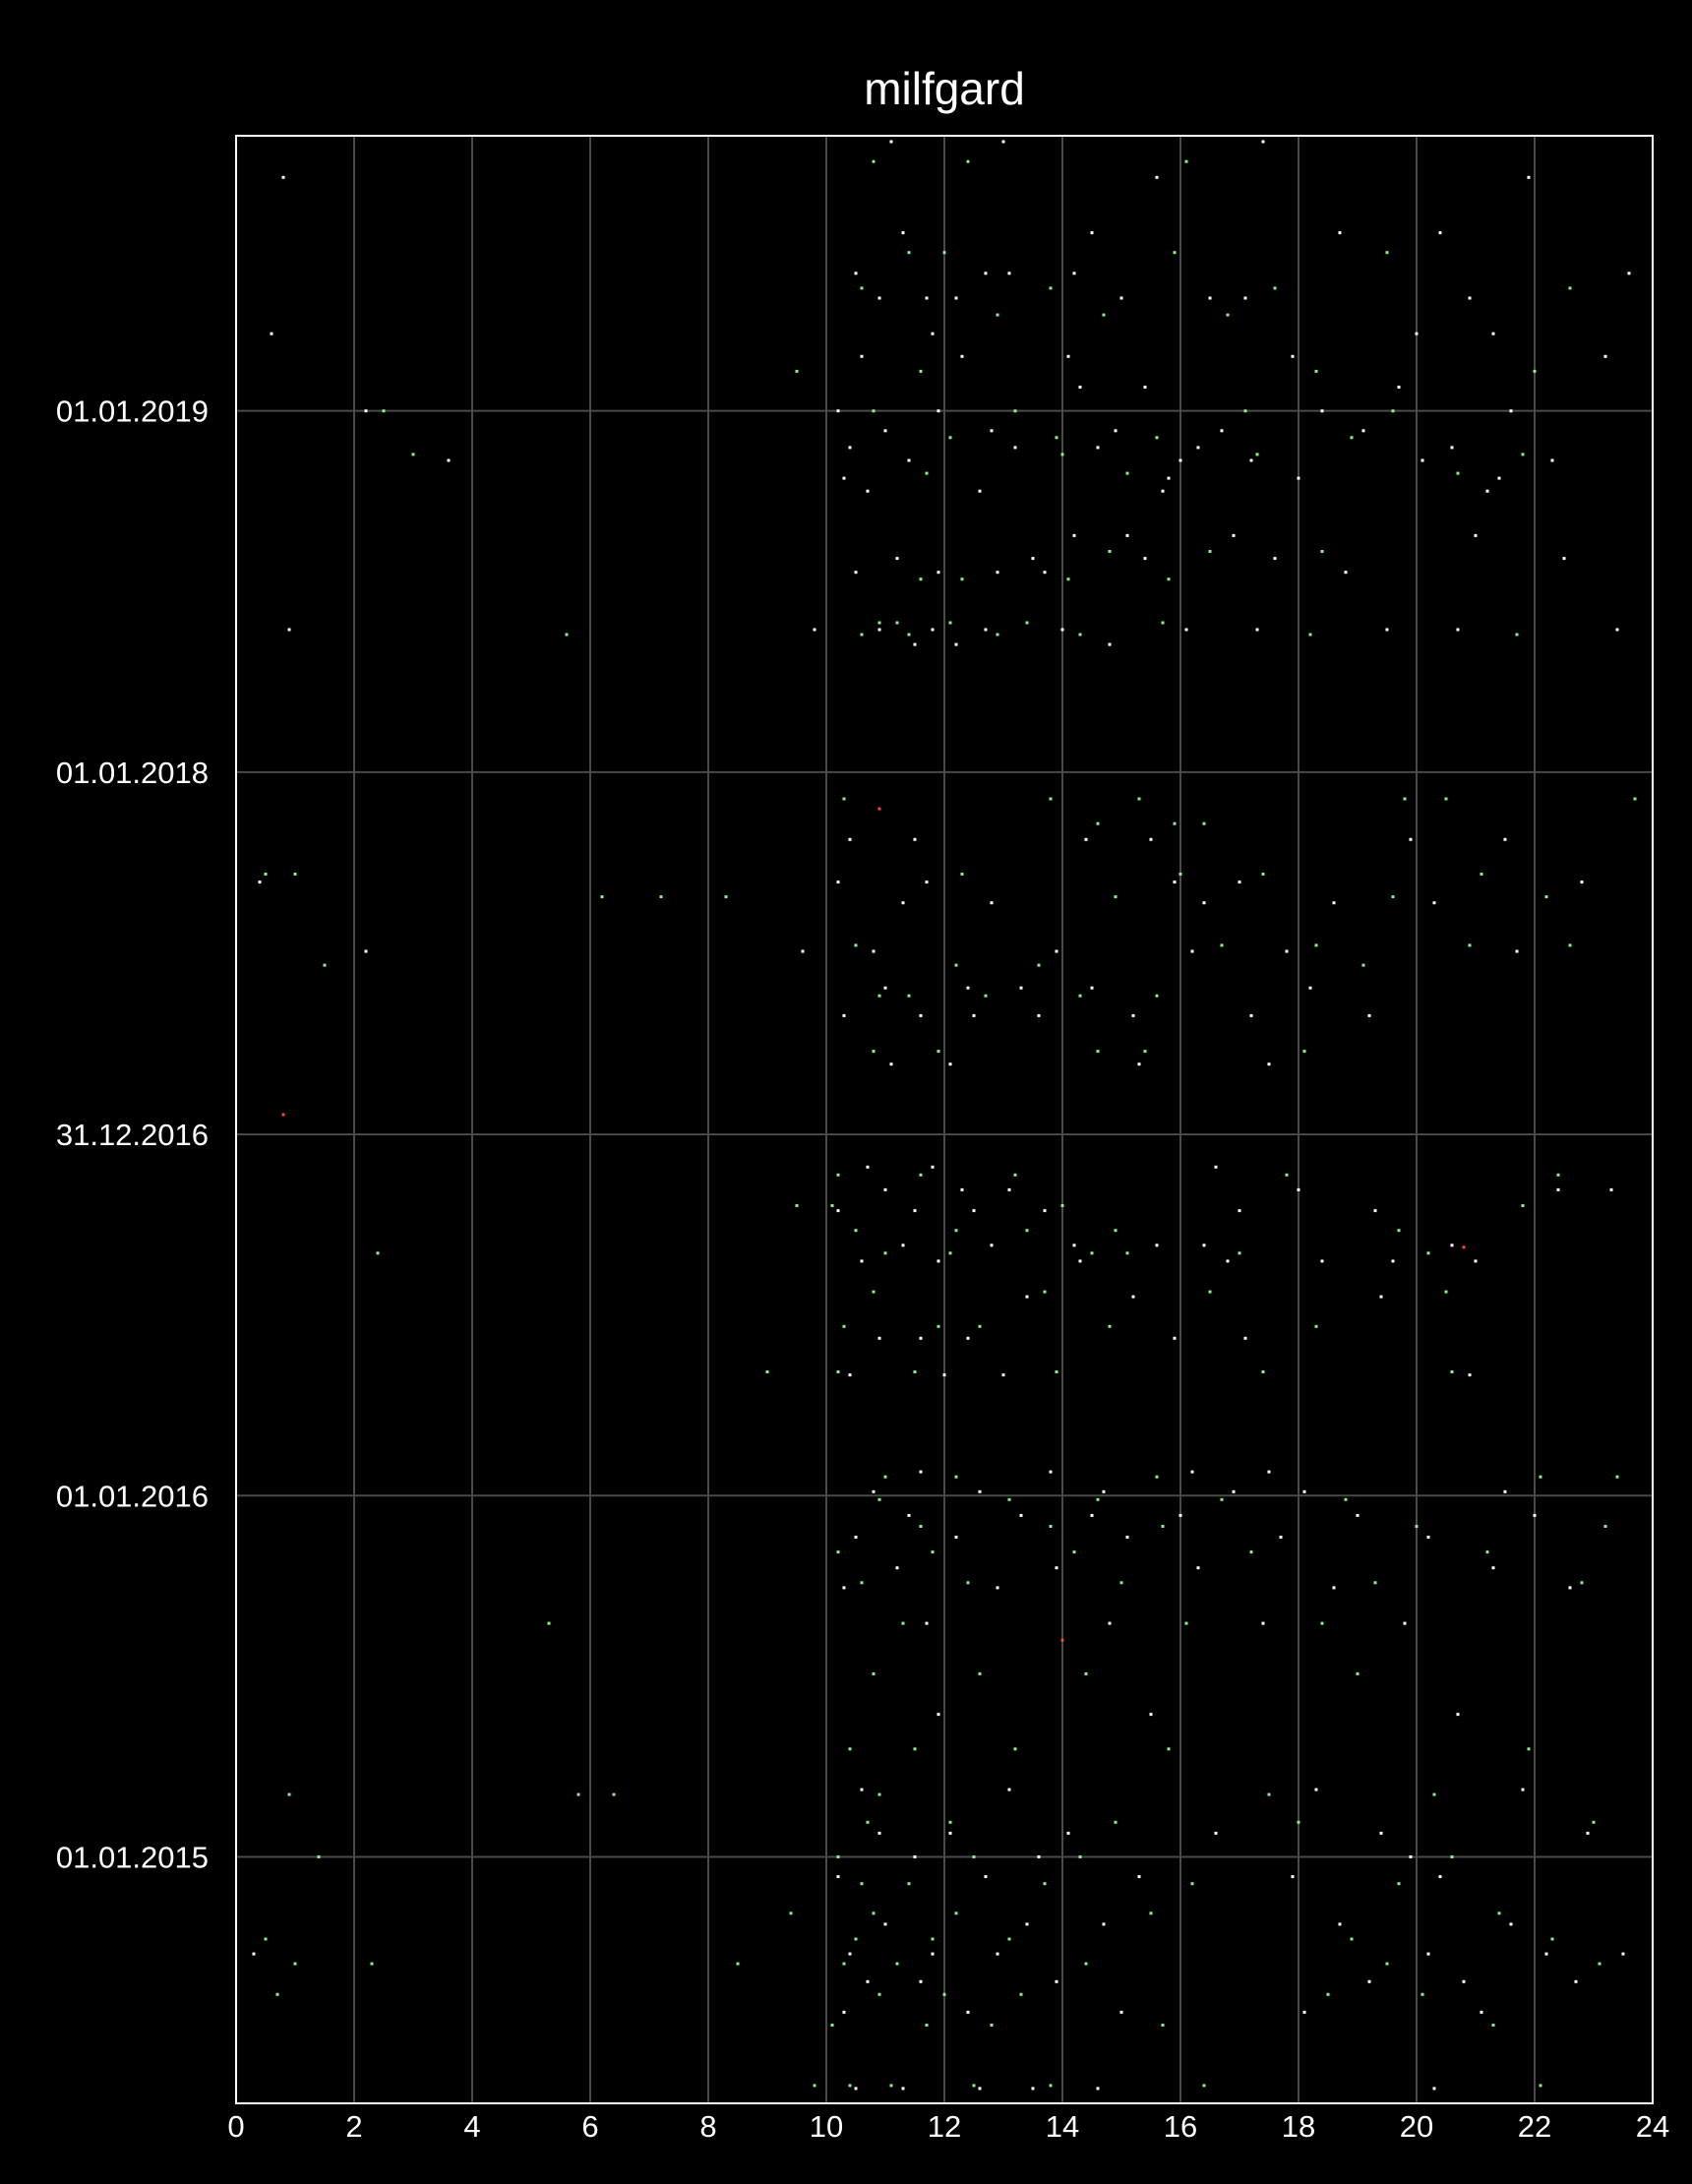  Describe the element at coordinates (1652, 2126) in the screenshot. I see `x-tick-label: 24` at that location.